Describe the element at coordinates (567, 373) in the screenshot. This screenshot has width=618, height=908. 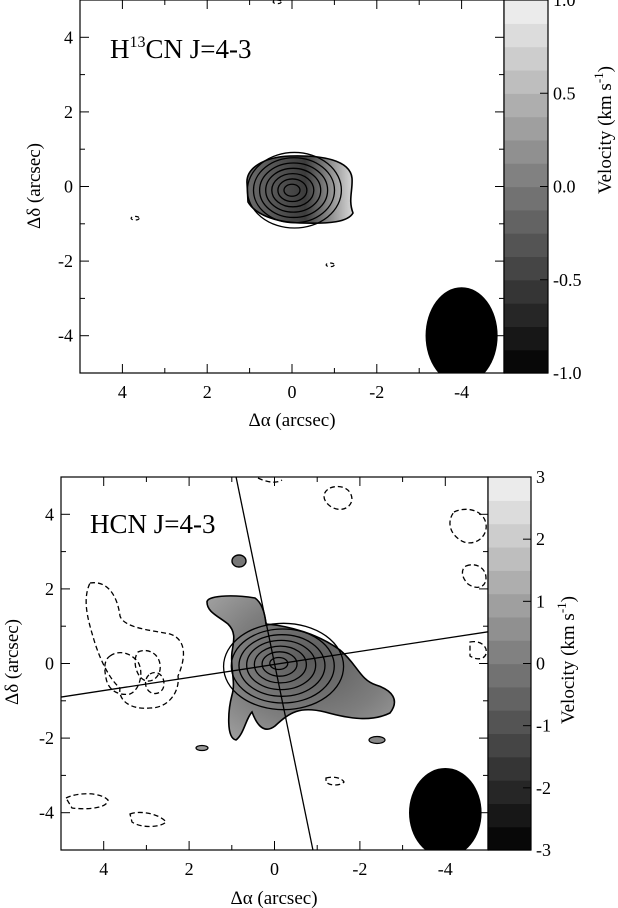
I see `colorbar-tick-label: -1.0` at that location.